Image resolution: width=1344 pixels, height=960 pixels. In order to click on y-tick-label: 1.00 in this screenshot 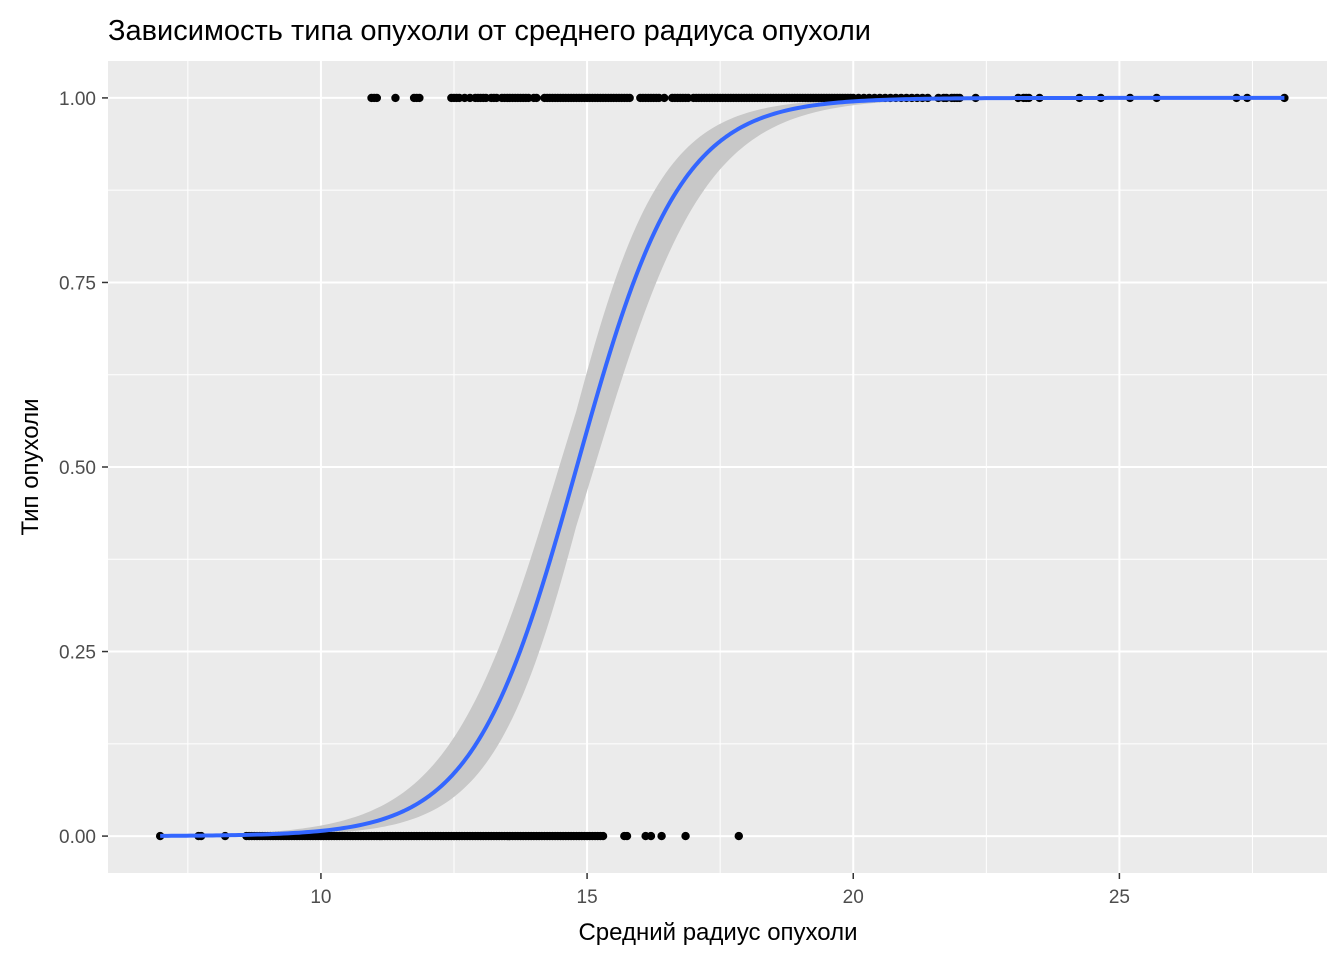, I will do `click(77, 99)`.